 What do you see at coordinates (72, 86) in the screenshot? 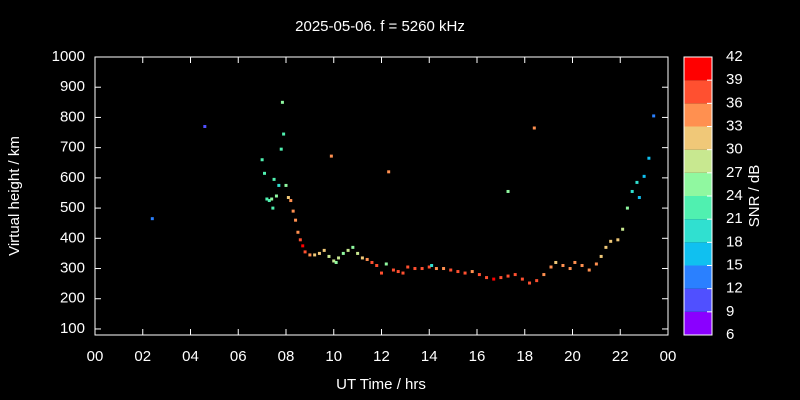
I see `y-tick-label: 900` at bounding box center [72, 86].